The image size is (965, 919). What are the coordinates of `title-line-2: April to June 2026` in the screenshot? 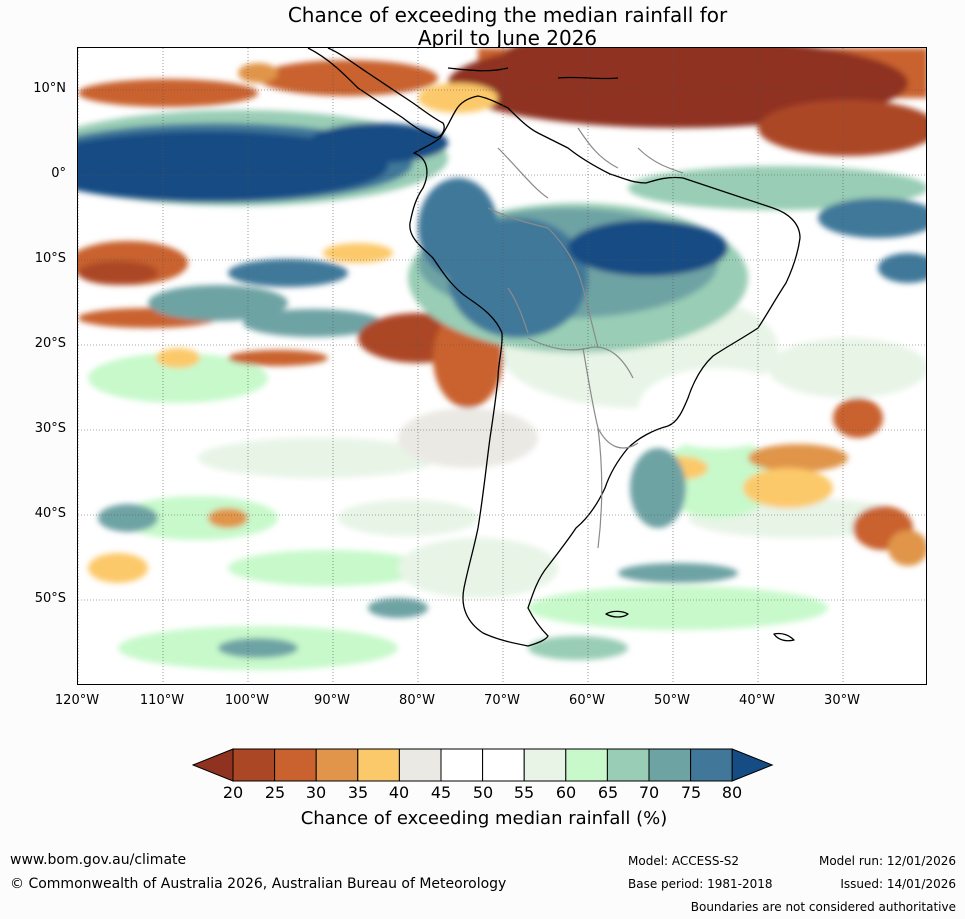 It's located at (507, 38).